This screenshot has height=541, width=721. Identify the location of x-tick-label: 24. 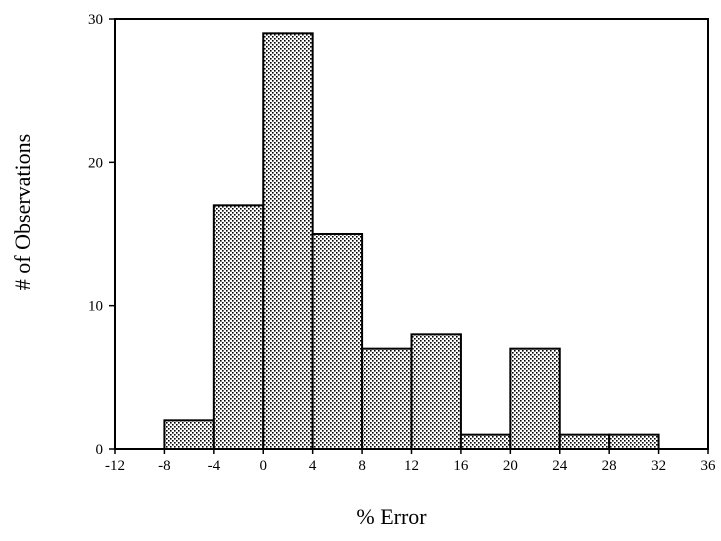
(560, 466).